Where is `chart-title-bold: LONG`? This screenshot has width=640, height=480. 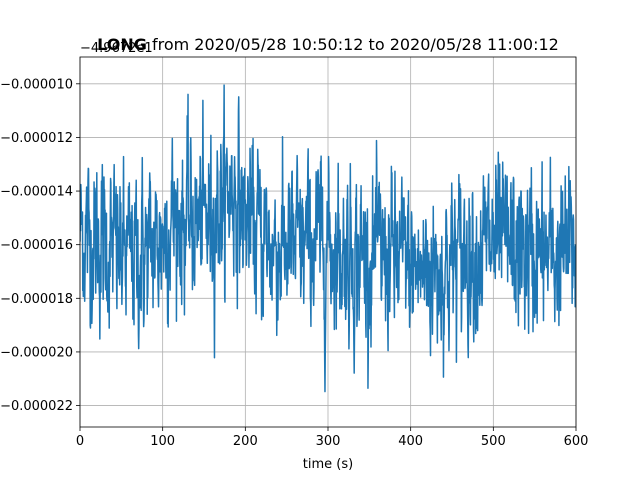
chart-title-bold: LONG is located at coordinates (122, 44).